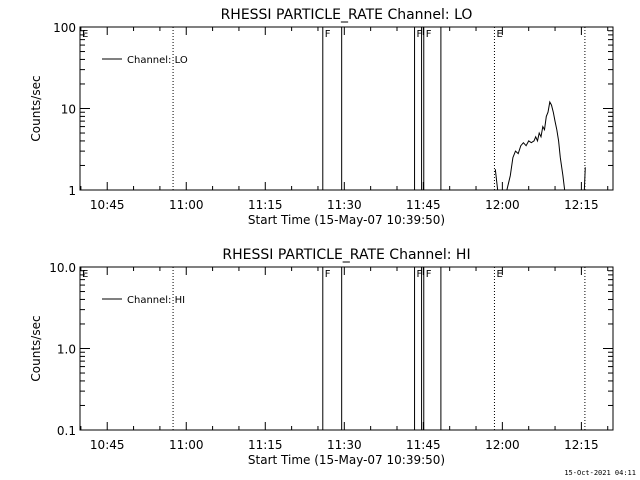  What do you see at coordinates (157, 60) in the screenshot?
I see `legend-label: Channel: LO` at bounding box center [157, 60].